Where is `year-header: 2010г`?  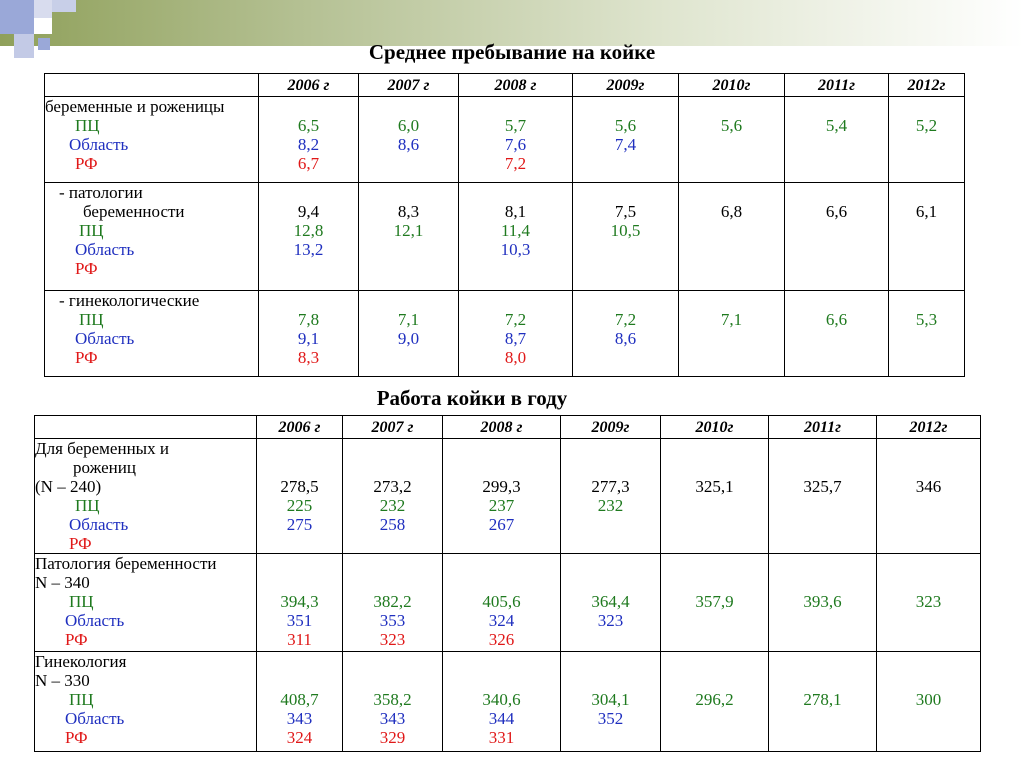 year-header: 2010г is located at coordinates (714, 427).